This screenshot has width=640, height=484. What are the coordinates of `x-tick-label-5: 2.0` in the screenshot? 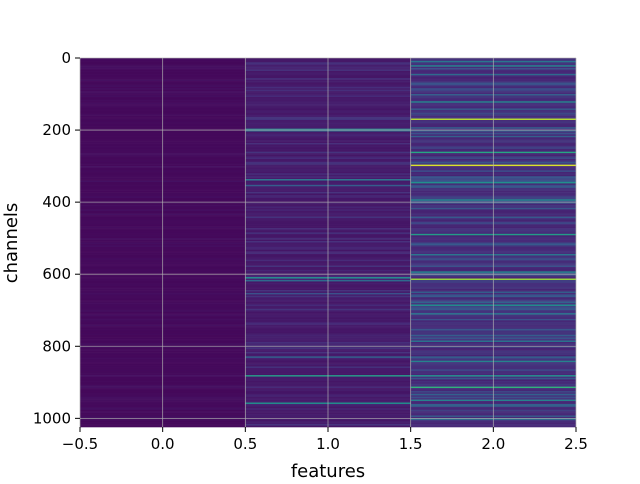 It's located at (493, 444).